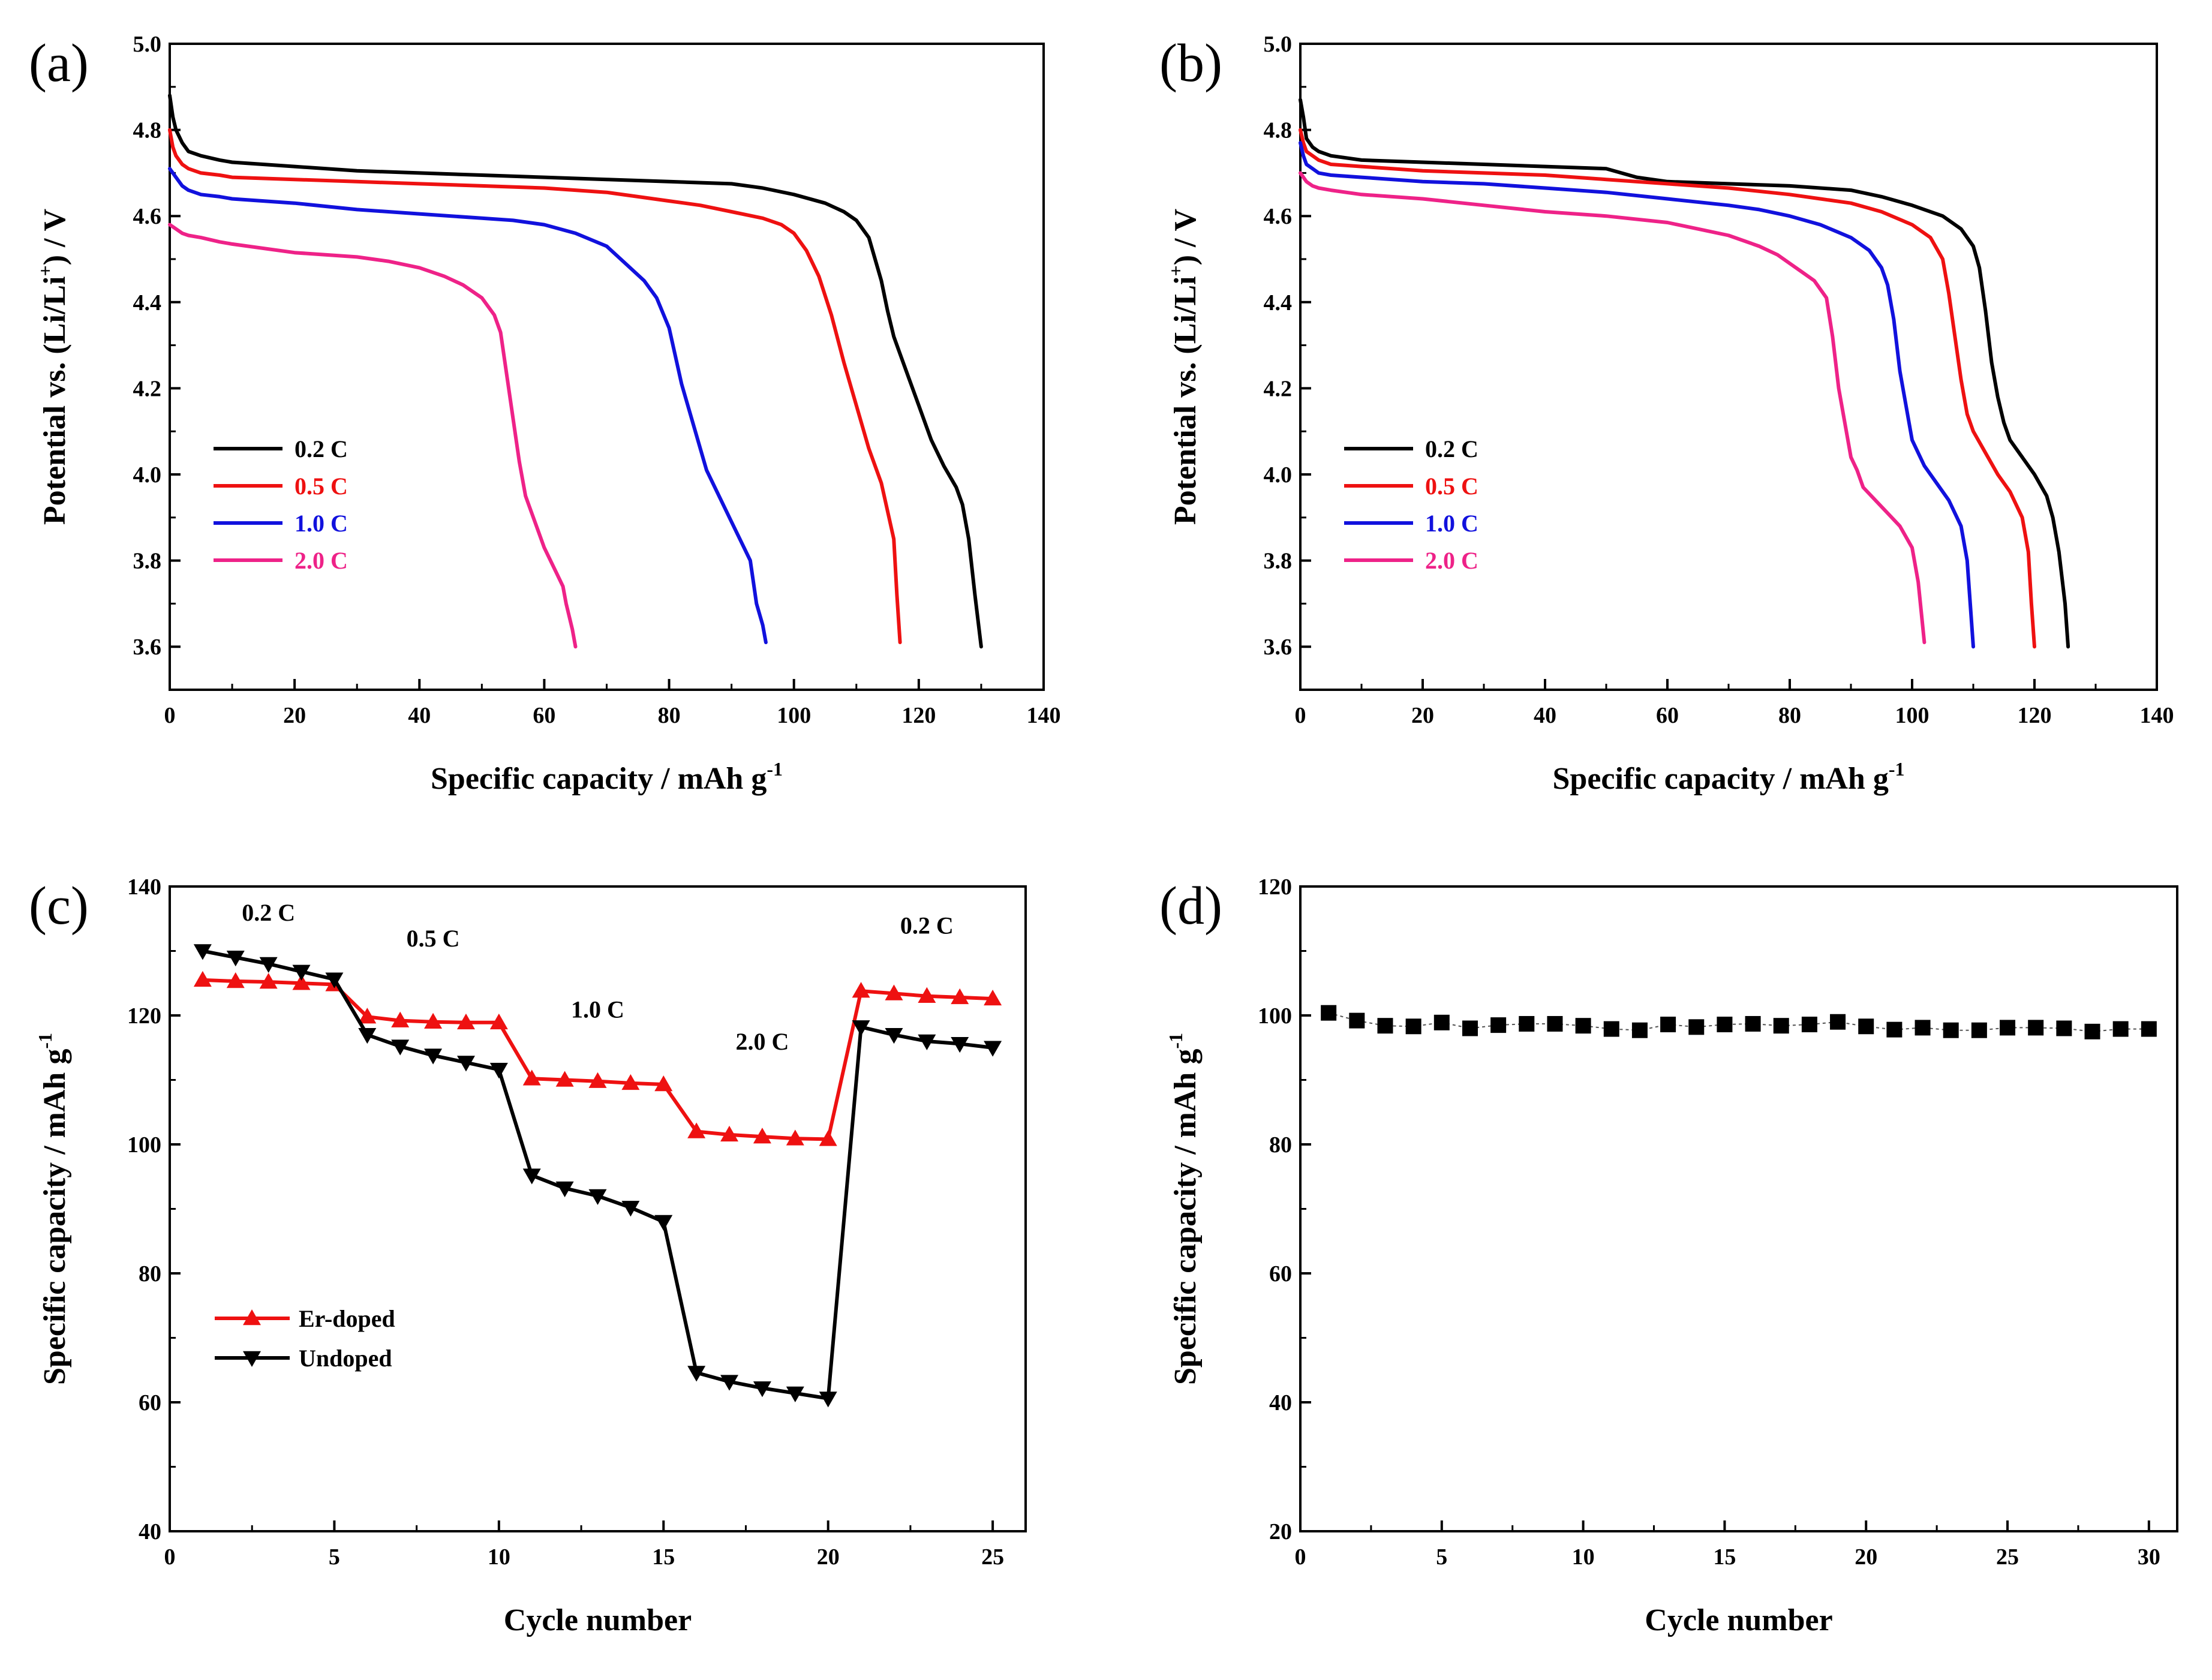  Describe the element at coordinates (373, 436) in the screenshot. I see `series-line-2-0-c` at that location.